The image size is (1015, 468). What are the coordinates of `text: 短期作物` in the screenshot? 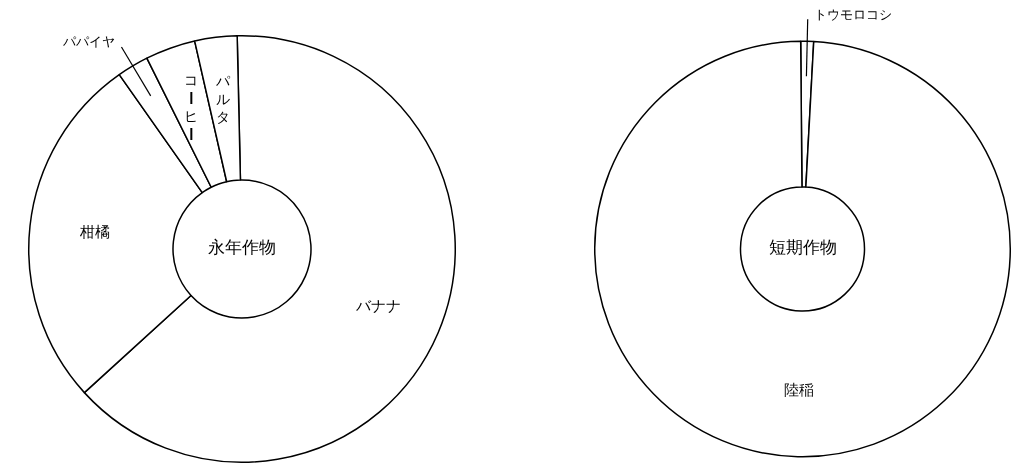 It's located at (802, 247).